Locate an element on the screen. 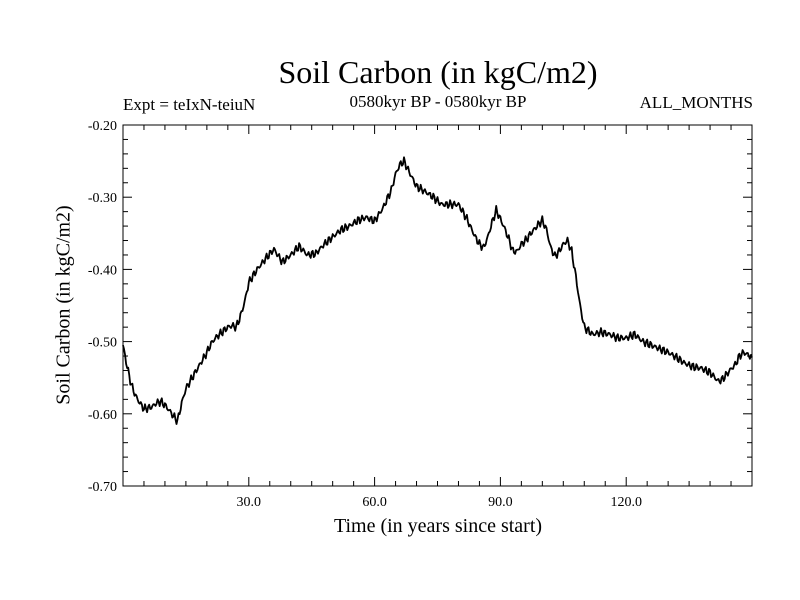  x-axis-label: Time (in years since start) is located at coordinates (438, 526).